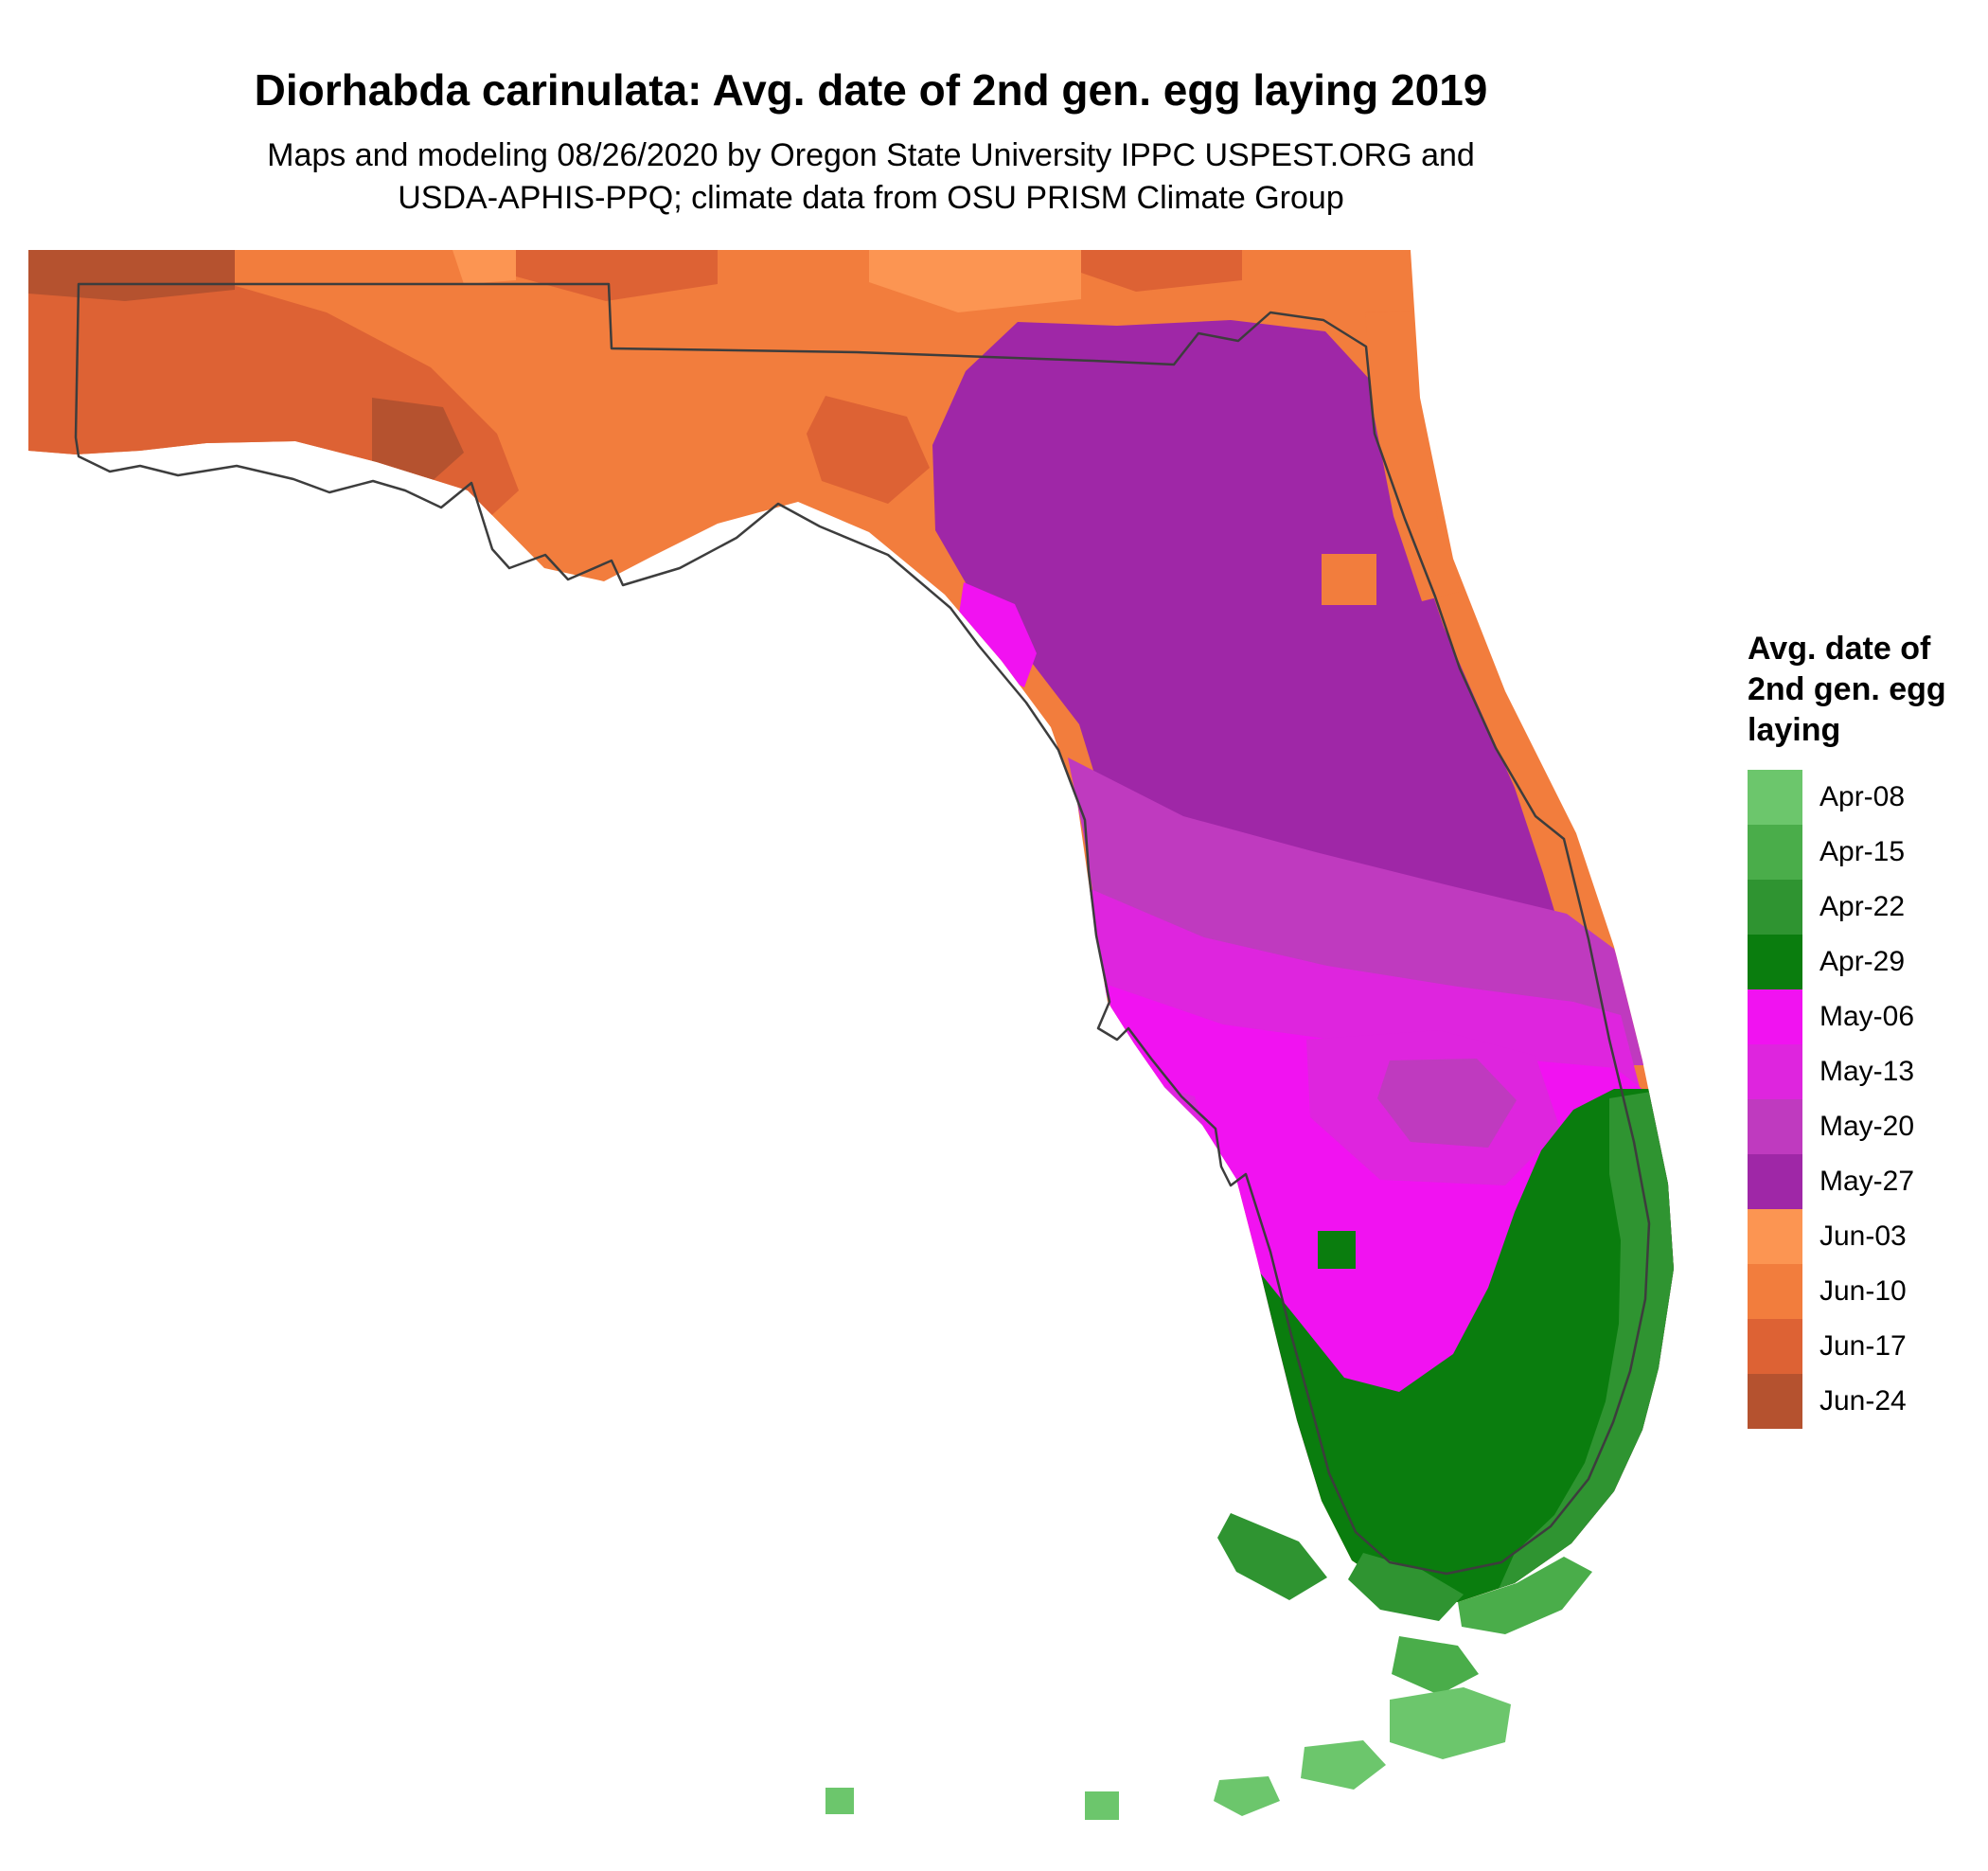  What do you see at coordinates (975, 281) in the screenshot?
I see `region-jun03-top-b` at bounding box center [975, 281].